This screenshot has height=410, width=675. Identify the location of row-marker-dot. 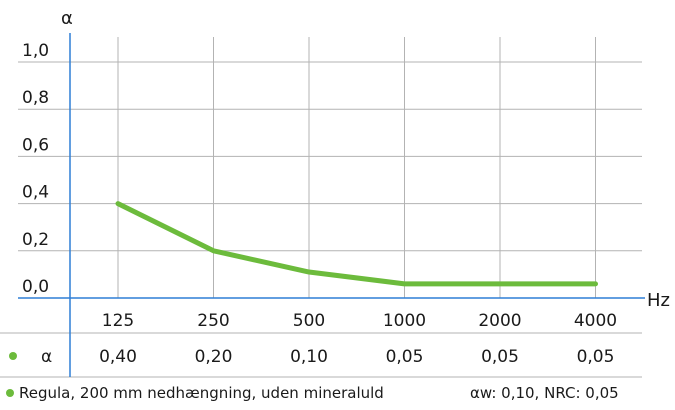
(13, 356).